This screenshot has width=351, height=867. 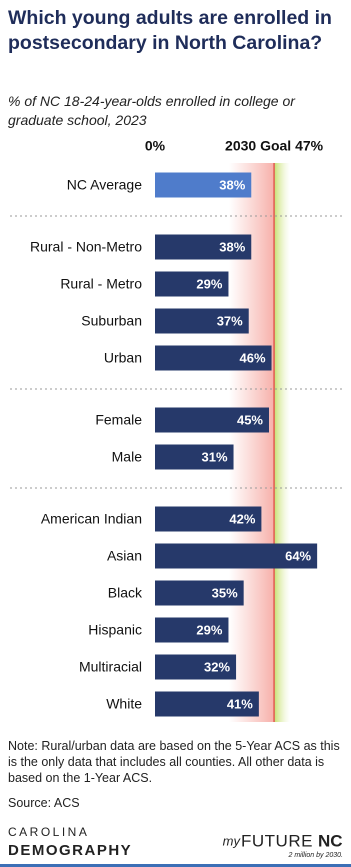 What do you see at coordinates (110, 667) in the screenshot?
I see `category-label: Multiracial` at bounding box center [110, 667].